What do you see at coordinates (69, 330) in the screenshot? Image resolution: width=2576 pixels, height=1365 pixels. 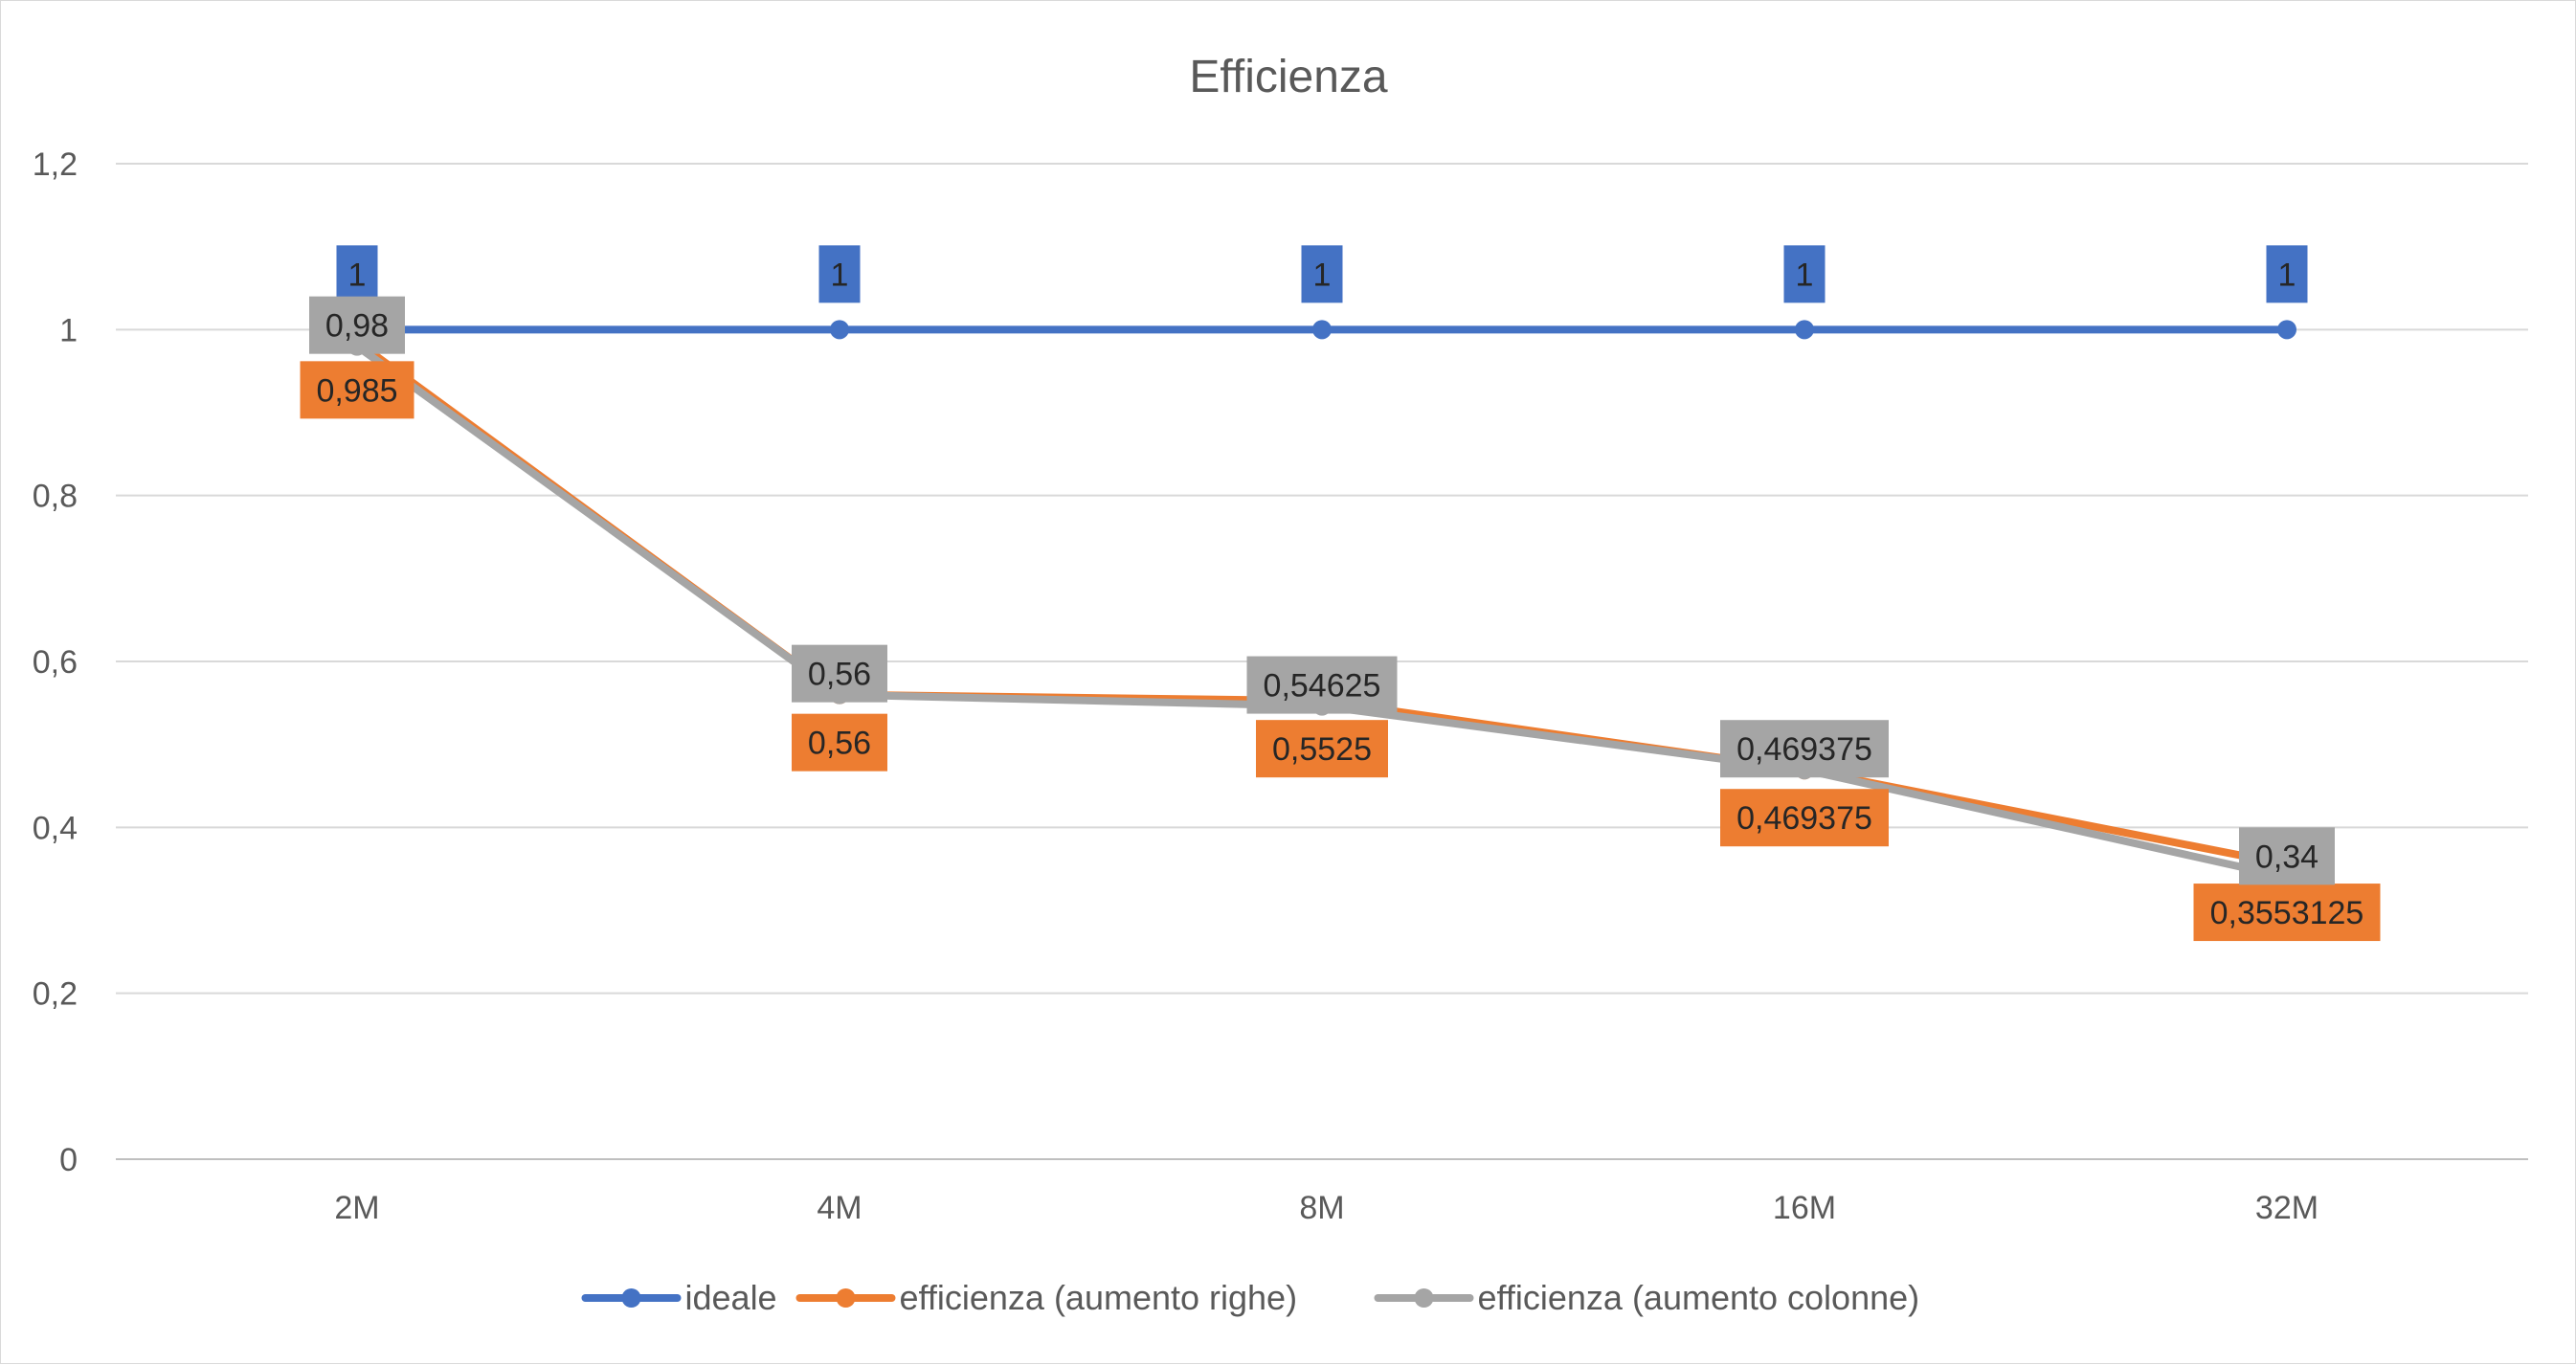 I see `y-tick-label: 1` at bounding box center [69, 330].